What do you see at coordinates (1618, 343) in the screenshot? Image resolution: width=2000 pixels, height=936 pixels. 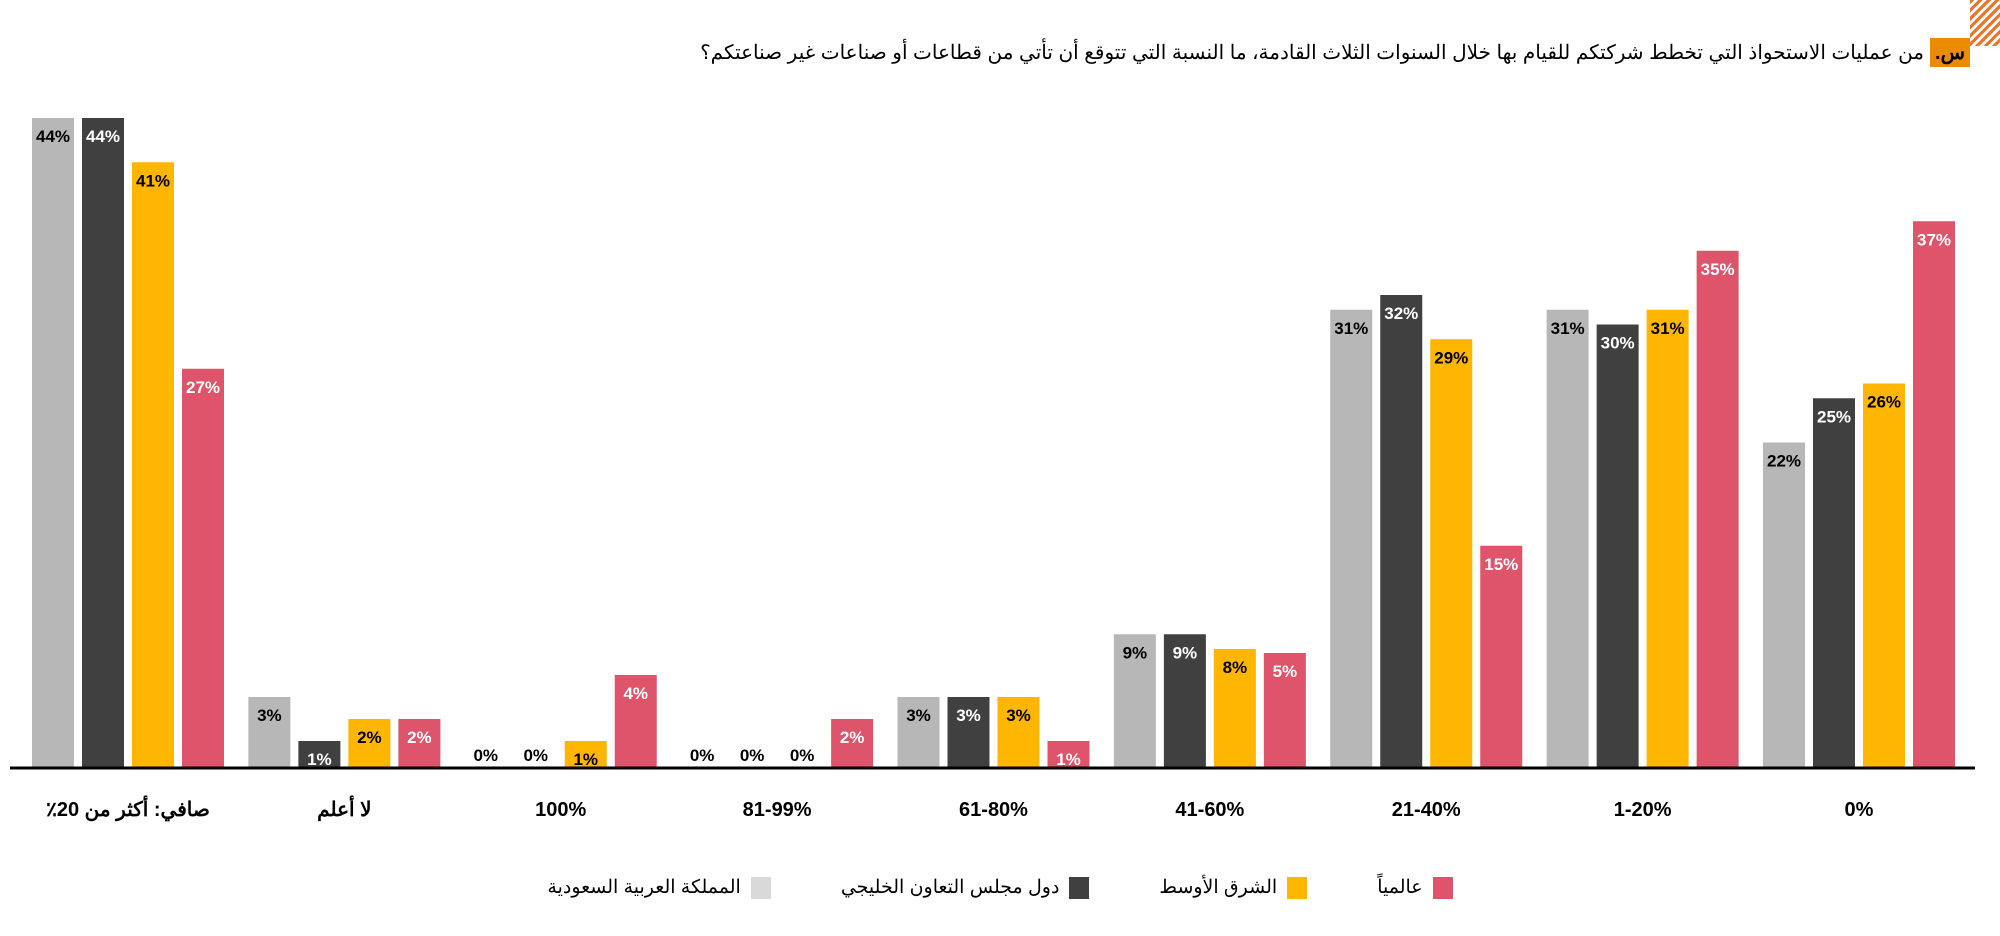 I see `data-label: 30%` at bounding box center [1618, 343].